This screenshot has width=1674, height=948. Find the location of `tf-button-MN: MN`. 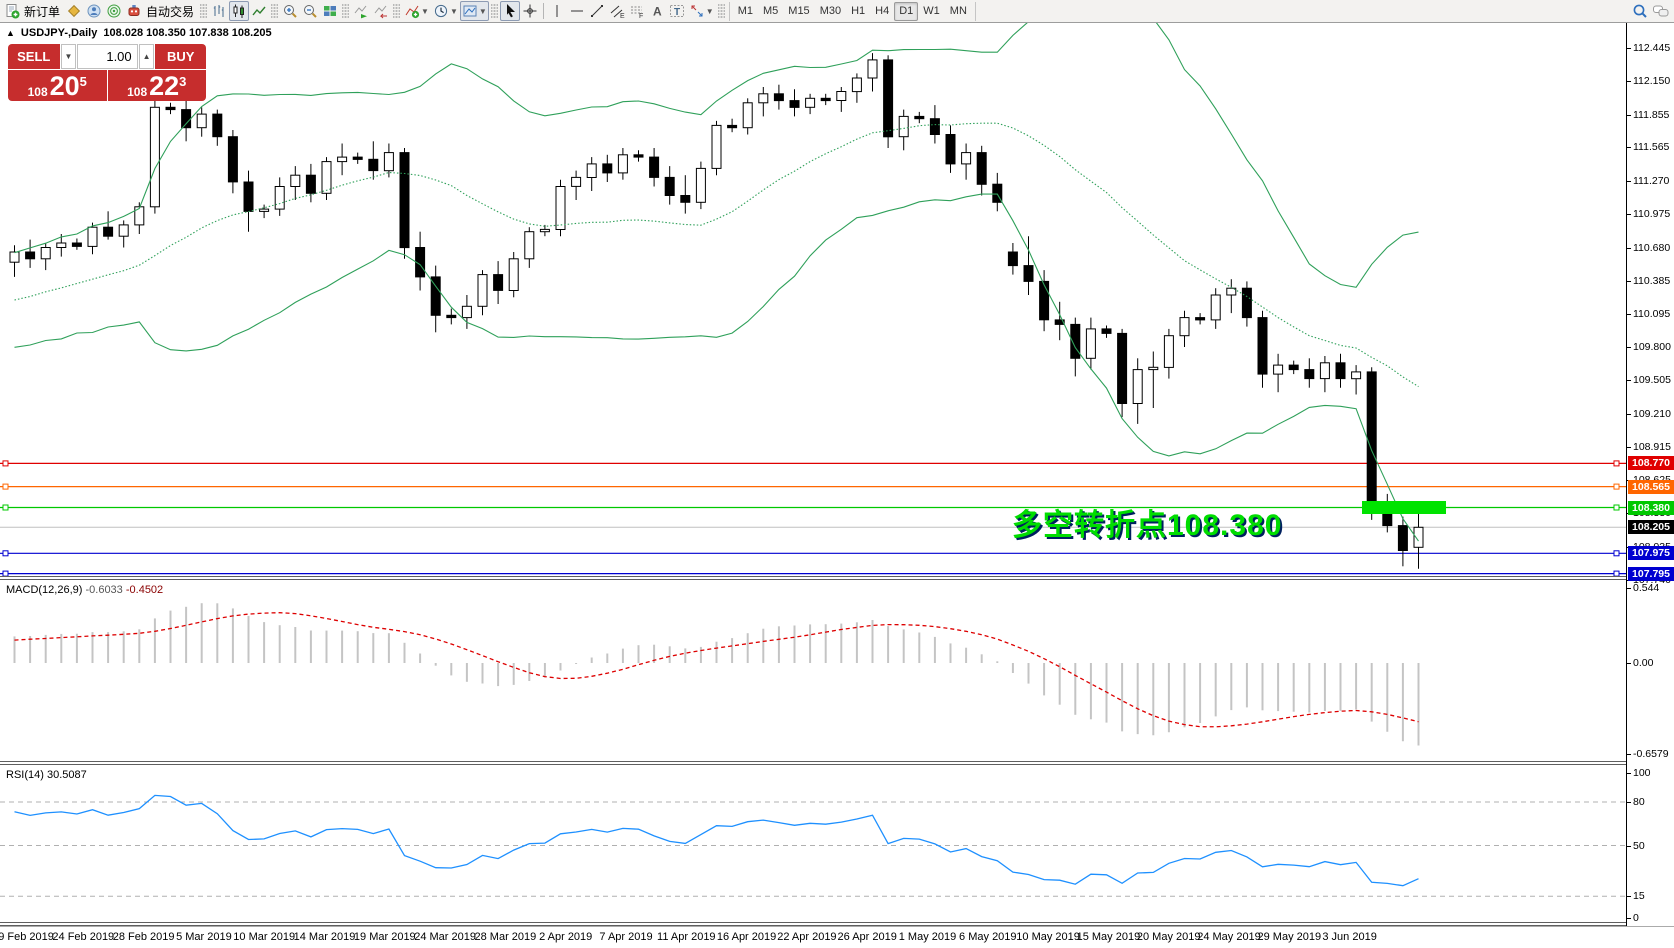

tf-button-MN: MN is located at coordinates (958, 11).